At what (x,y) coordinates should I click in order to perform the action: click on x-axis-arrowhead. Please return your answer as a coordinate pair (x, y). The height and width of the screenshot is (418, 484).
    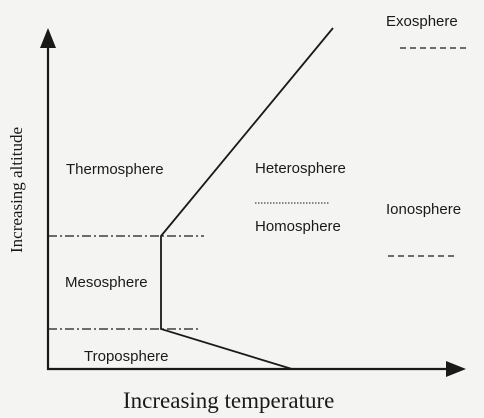
    Looking at the image, I should click on (456, 369).